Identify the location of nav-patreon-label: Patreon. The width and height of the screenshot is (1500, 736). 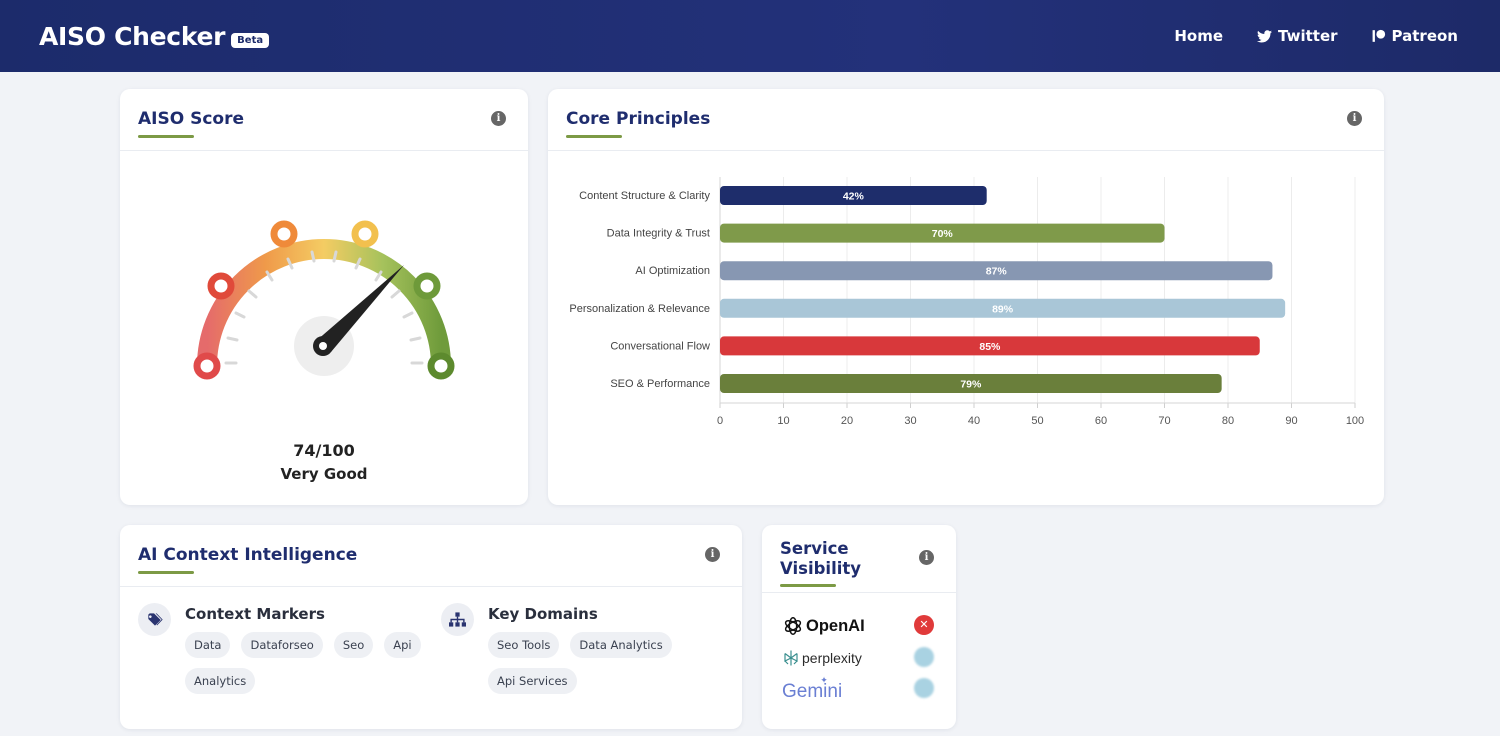
(1424, 36).